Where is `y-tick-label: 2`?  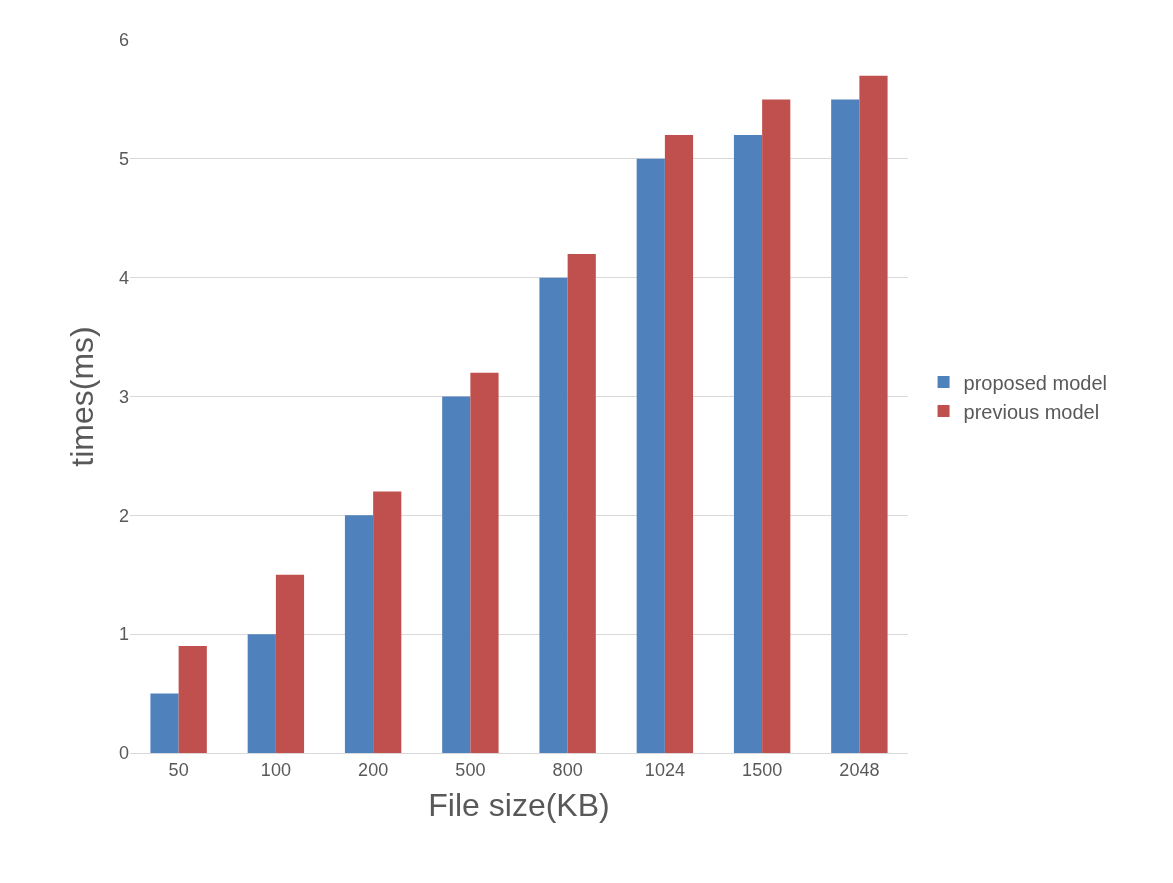 y-tick-label: 2 is located at coordinates (123, 515).